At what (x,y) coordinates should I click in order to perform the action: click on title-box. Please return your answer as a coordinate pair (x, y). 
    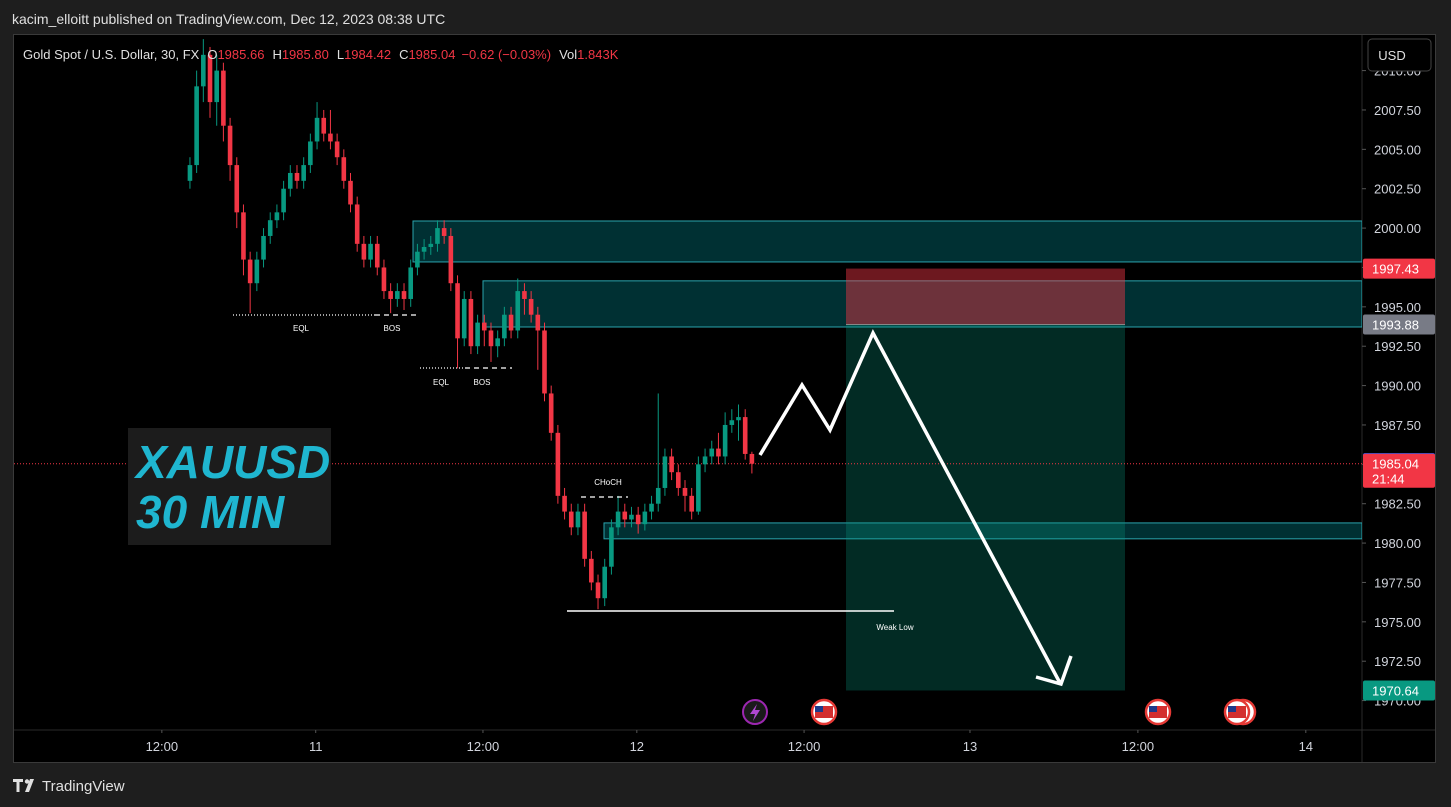
    Looking at the image, I should click on (229, 486).